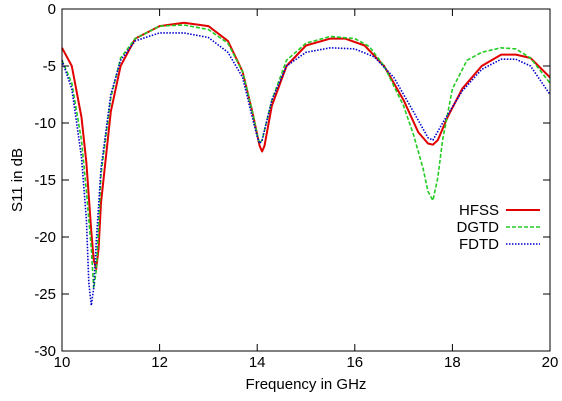  Describe the element at coordinates (550, 362) in the screenshot. I see `x-tick-label: 20` at that location.